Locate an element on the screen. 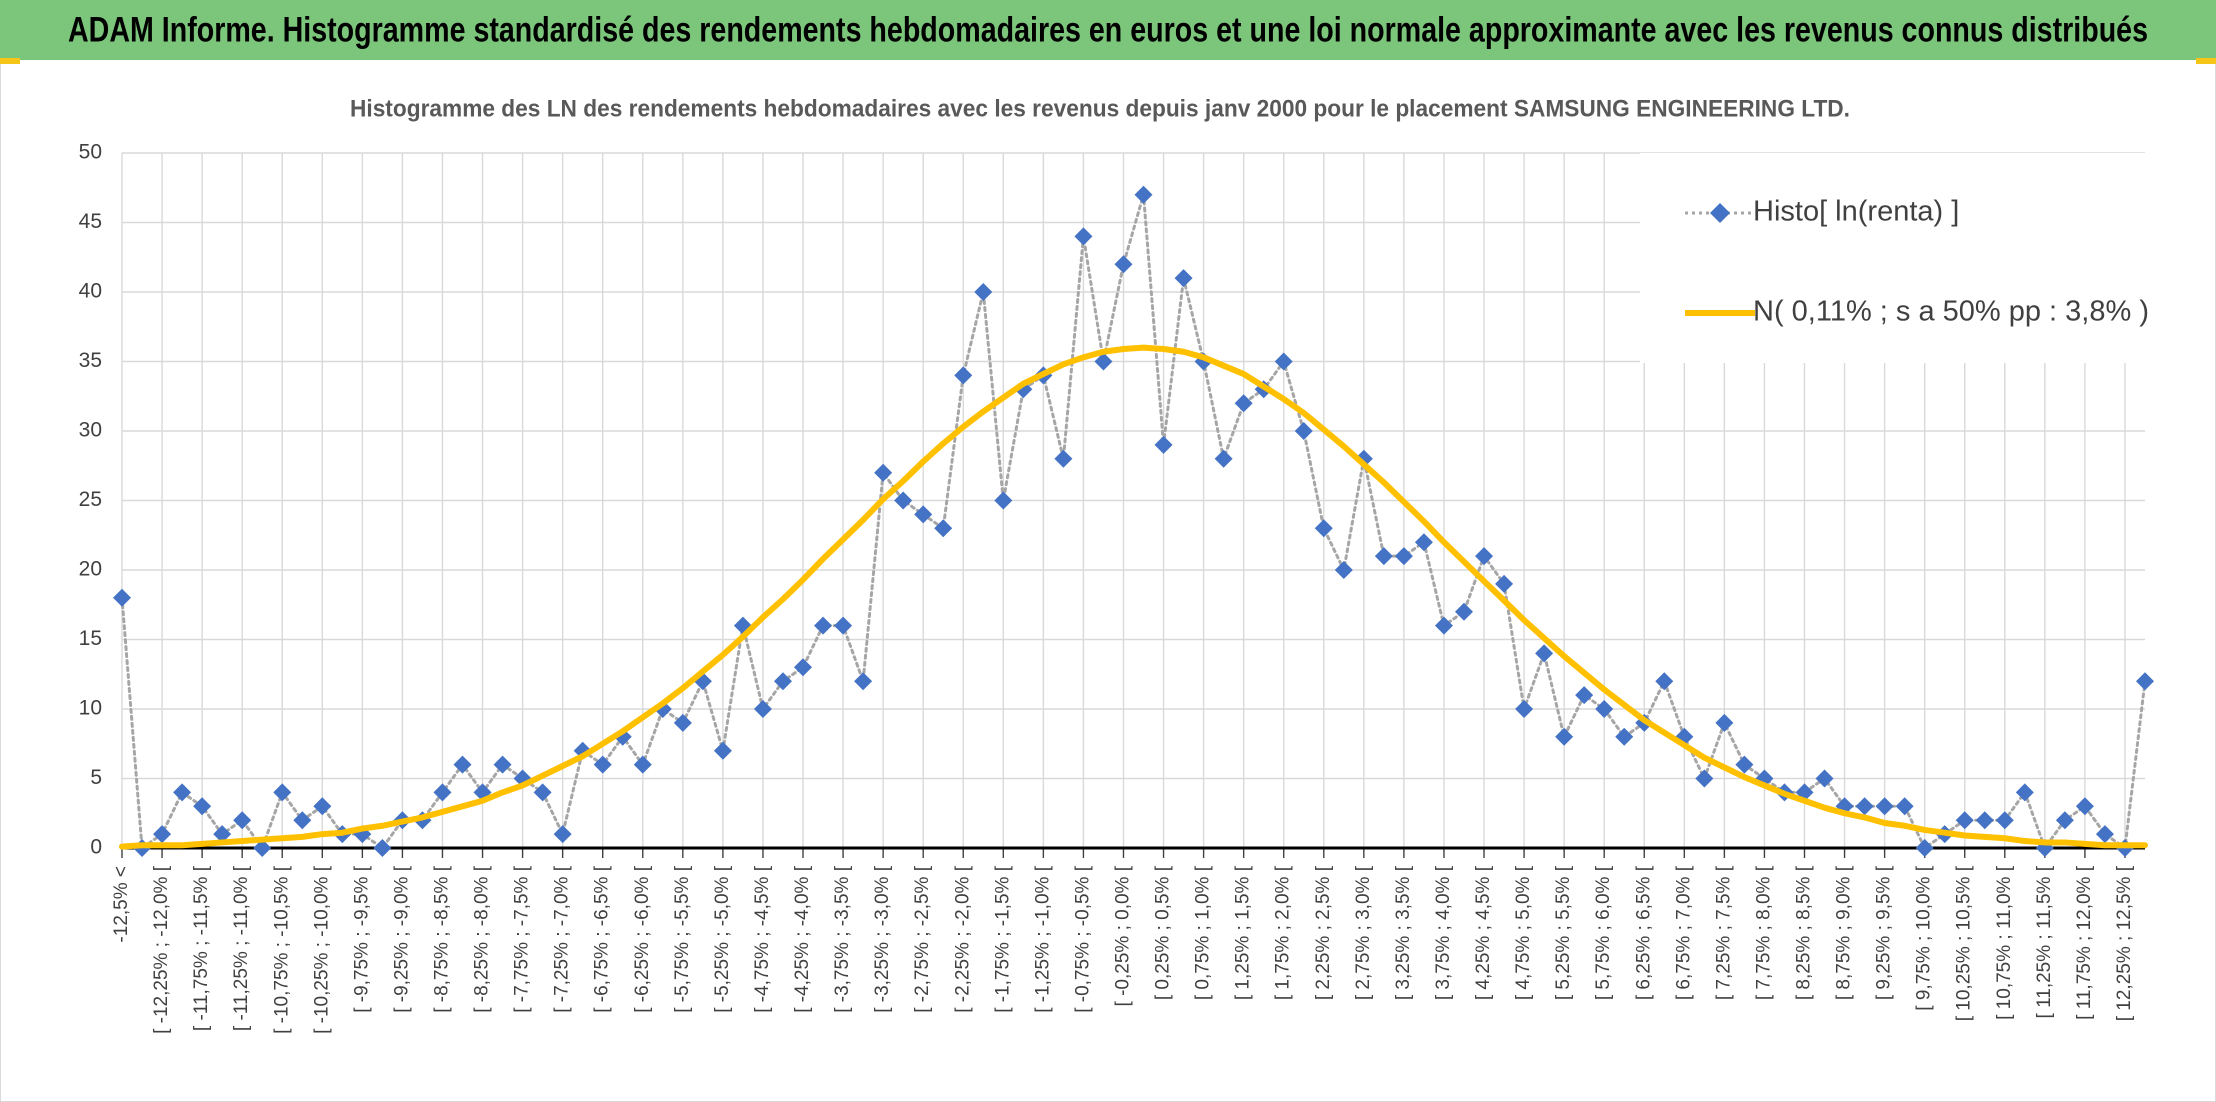 This screenshot has height=1102, width=2216. corner-accent is located at coordinates (10, 61).